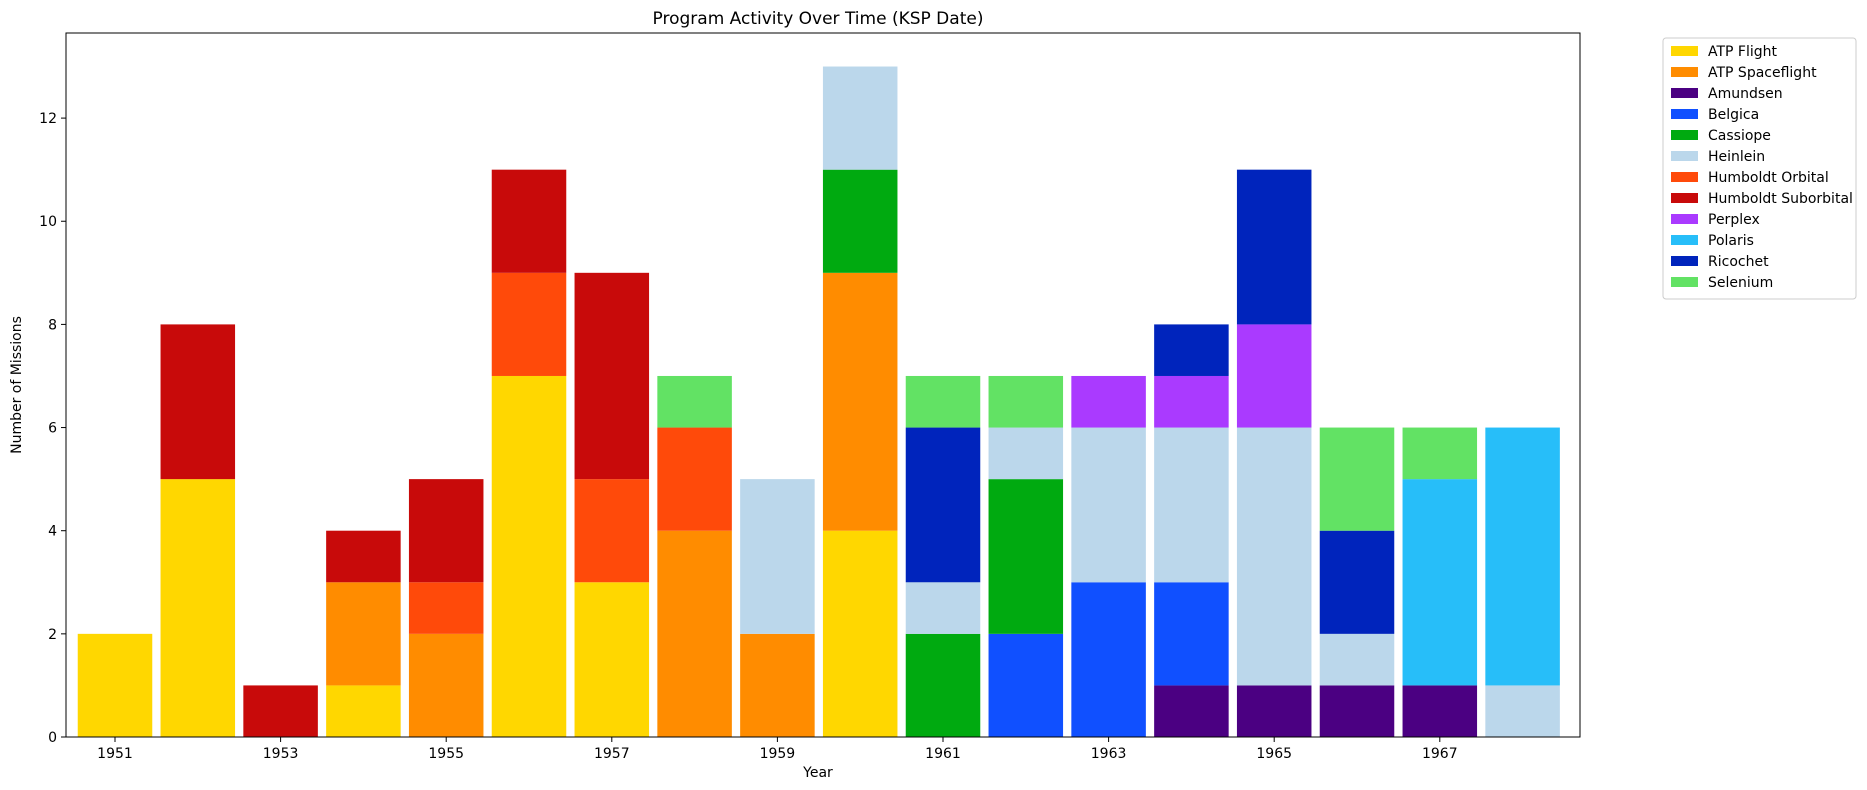  Describe the element at coordinates (17, 385) in the screenshot. I see `y-axis-label: Number of Missions` at that location.